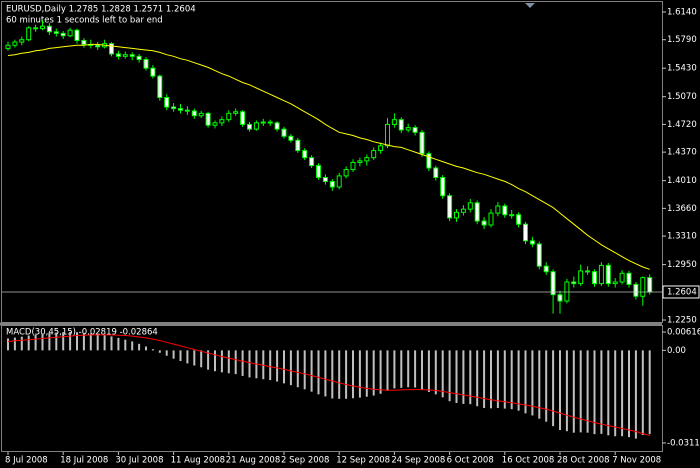 This screenshot has width=700, height=468. Describe the element at coordinates (84, 461) in the screenshot. I see `x-tick-label: 18 Jul 2008` at that location.